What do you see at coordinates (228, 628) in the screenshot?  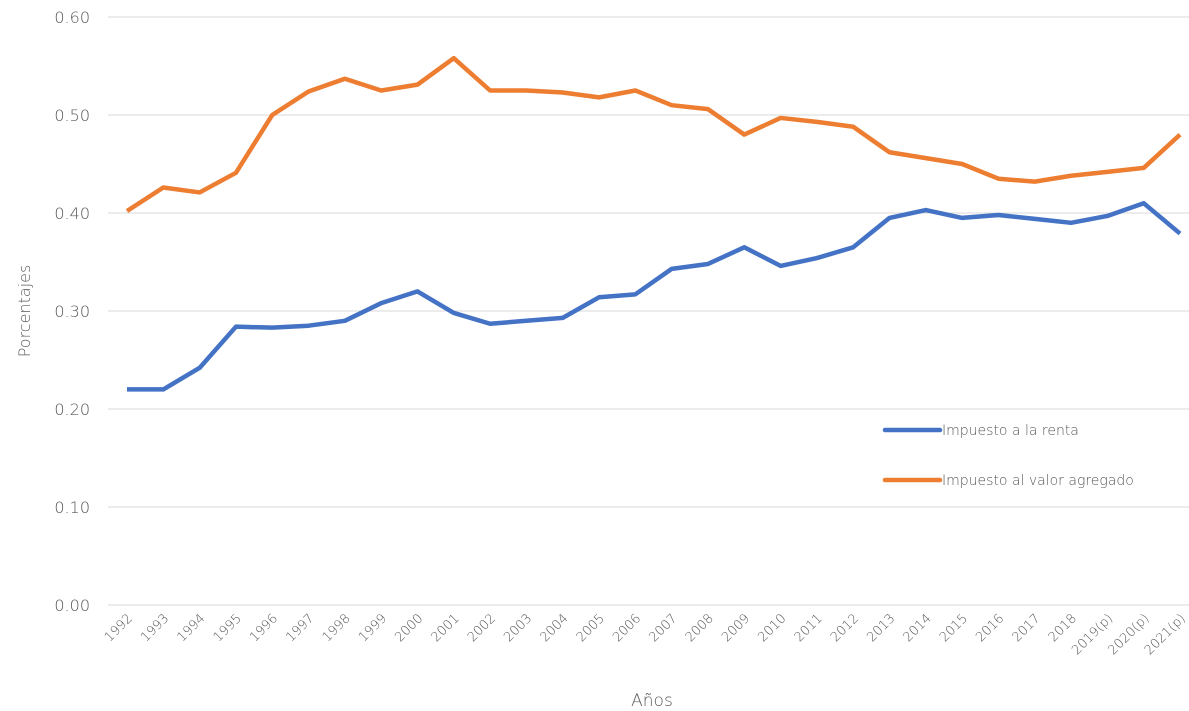 I see `x-tick-label: 1995` at bounding box center [228, 628].